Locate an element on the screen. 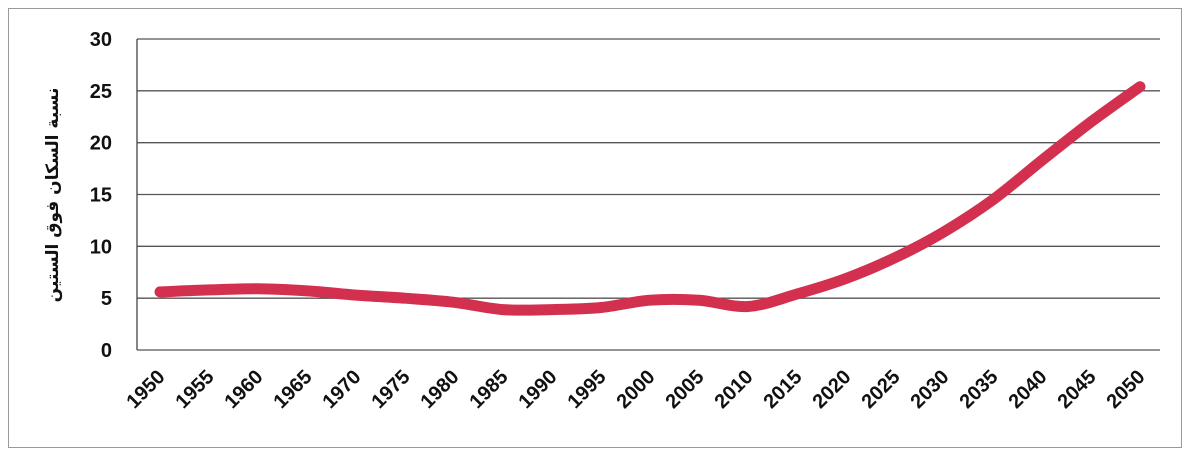 This screenshot has width=1192, height=458. y-tick-labels: 0 5 10 15 20 25 30 is located at coordinates (101, 195).